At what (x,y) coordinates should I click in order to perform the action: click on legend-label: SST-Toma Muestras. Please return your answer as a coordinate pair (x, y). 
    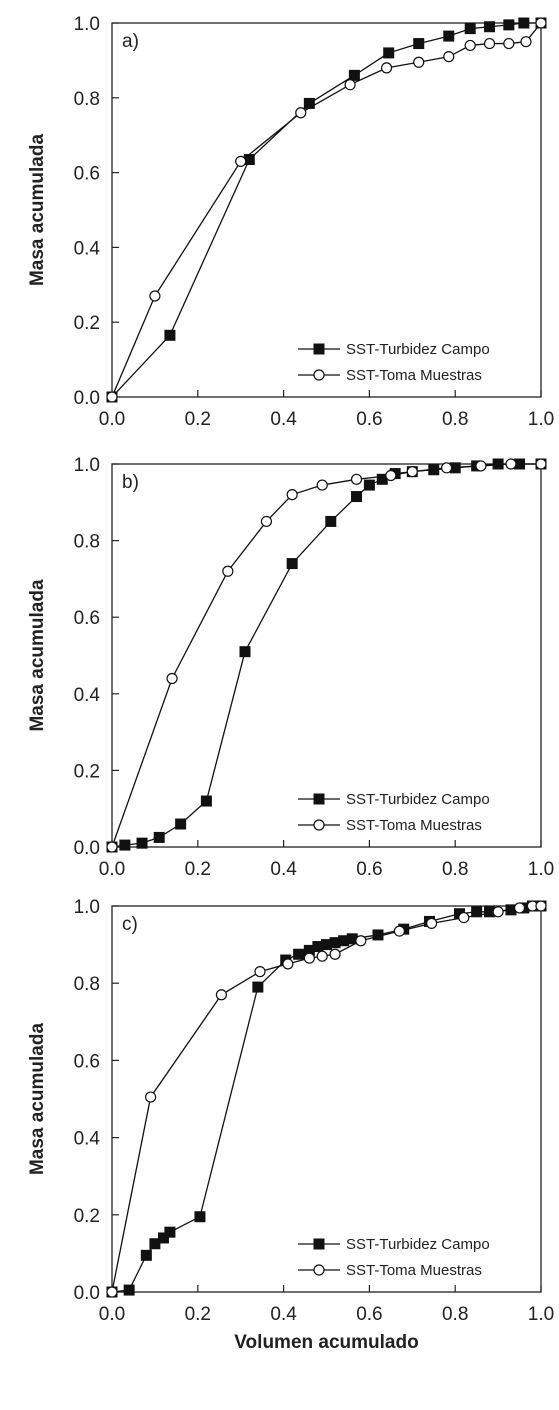
    Looking at the image, I should click on (414, 375).